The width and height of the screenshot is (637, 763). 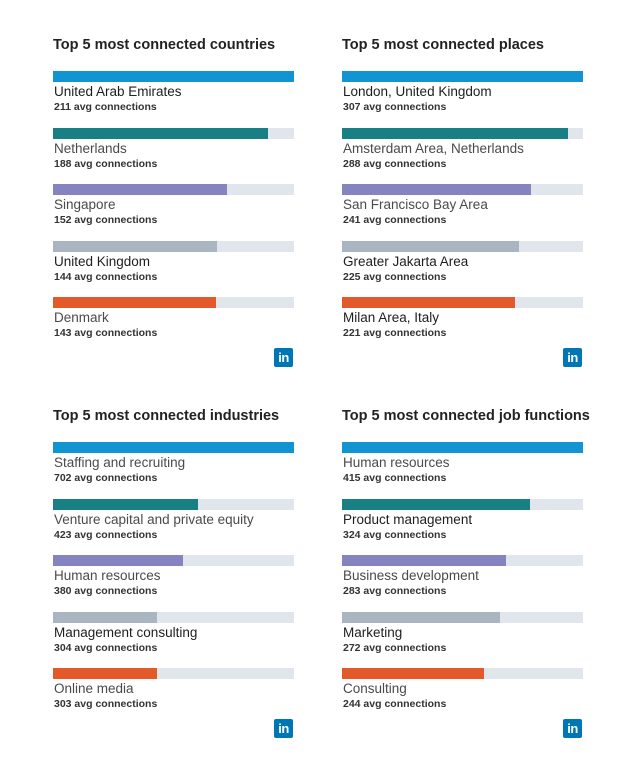 I want to click on value-label: 283 avg connections, so click(x=395, y=591).